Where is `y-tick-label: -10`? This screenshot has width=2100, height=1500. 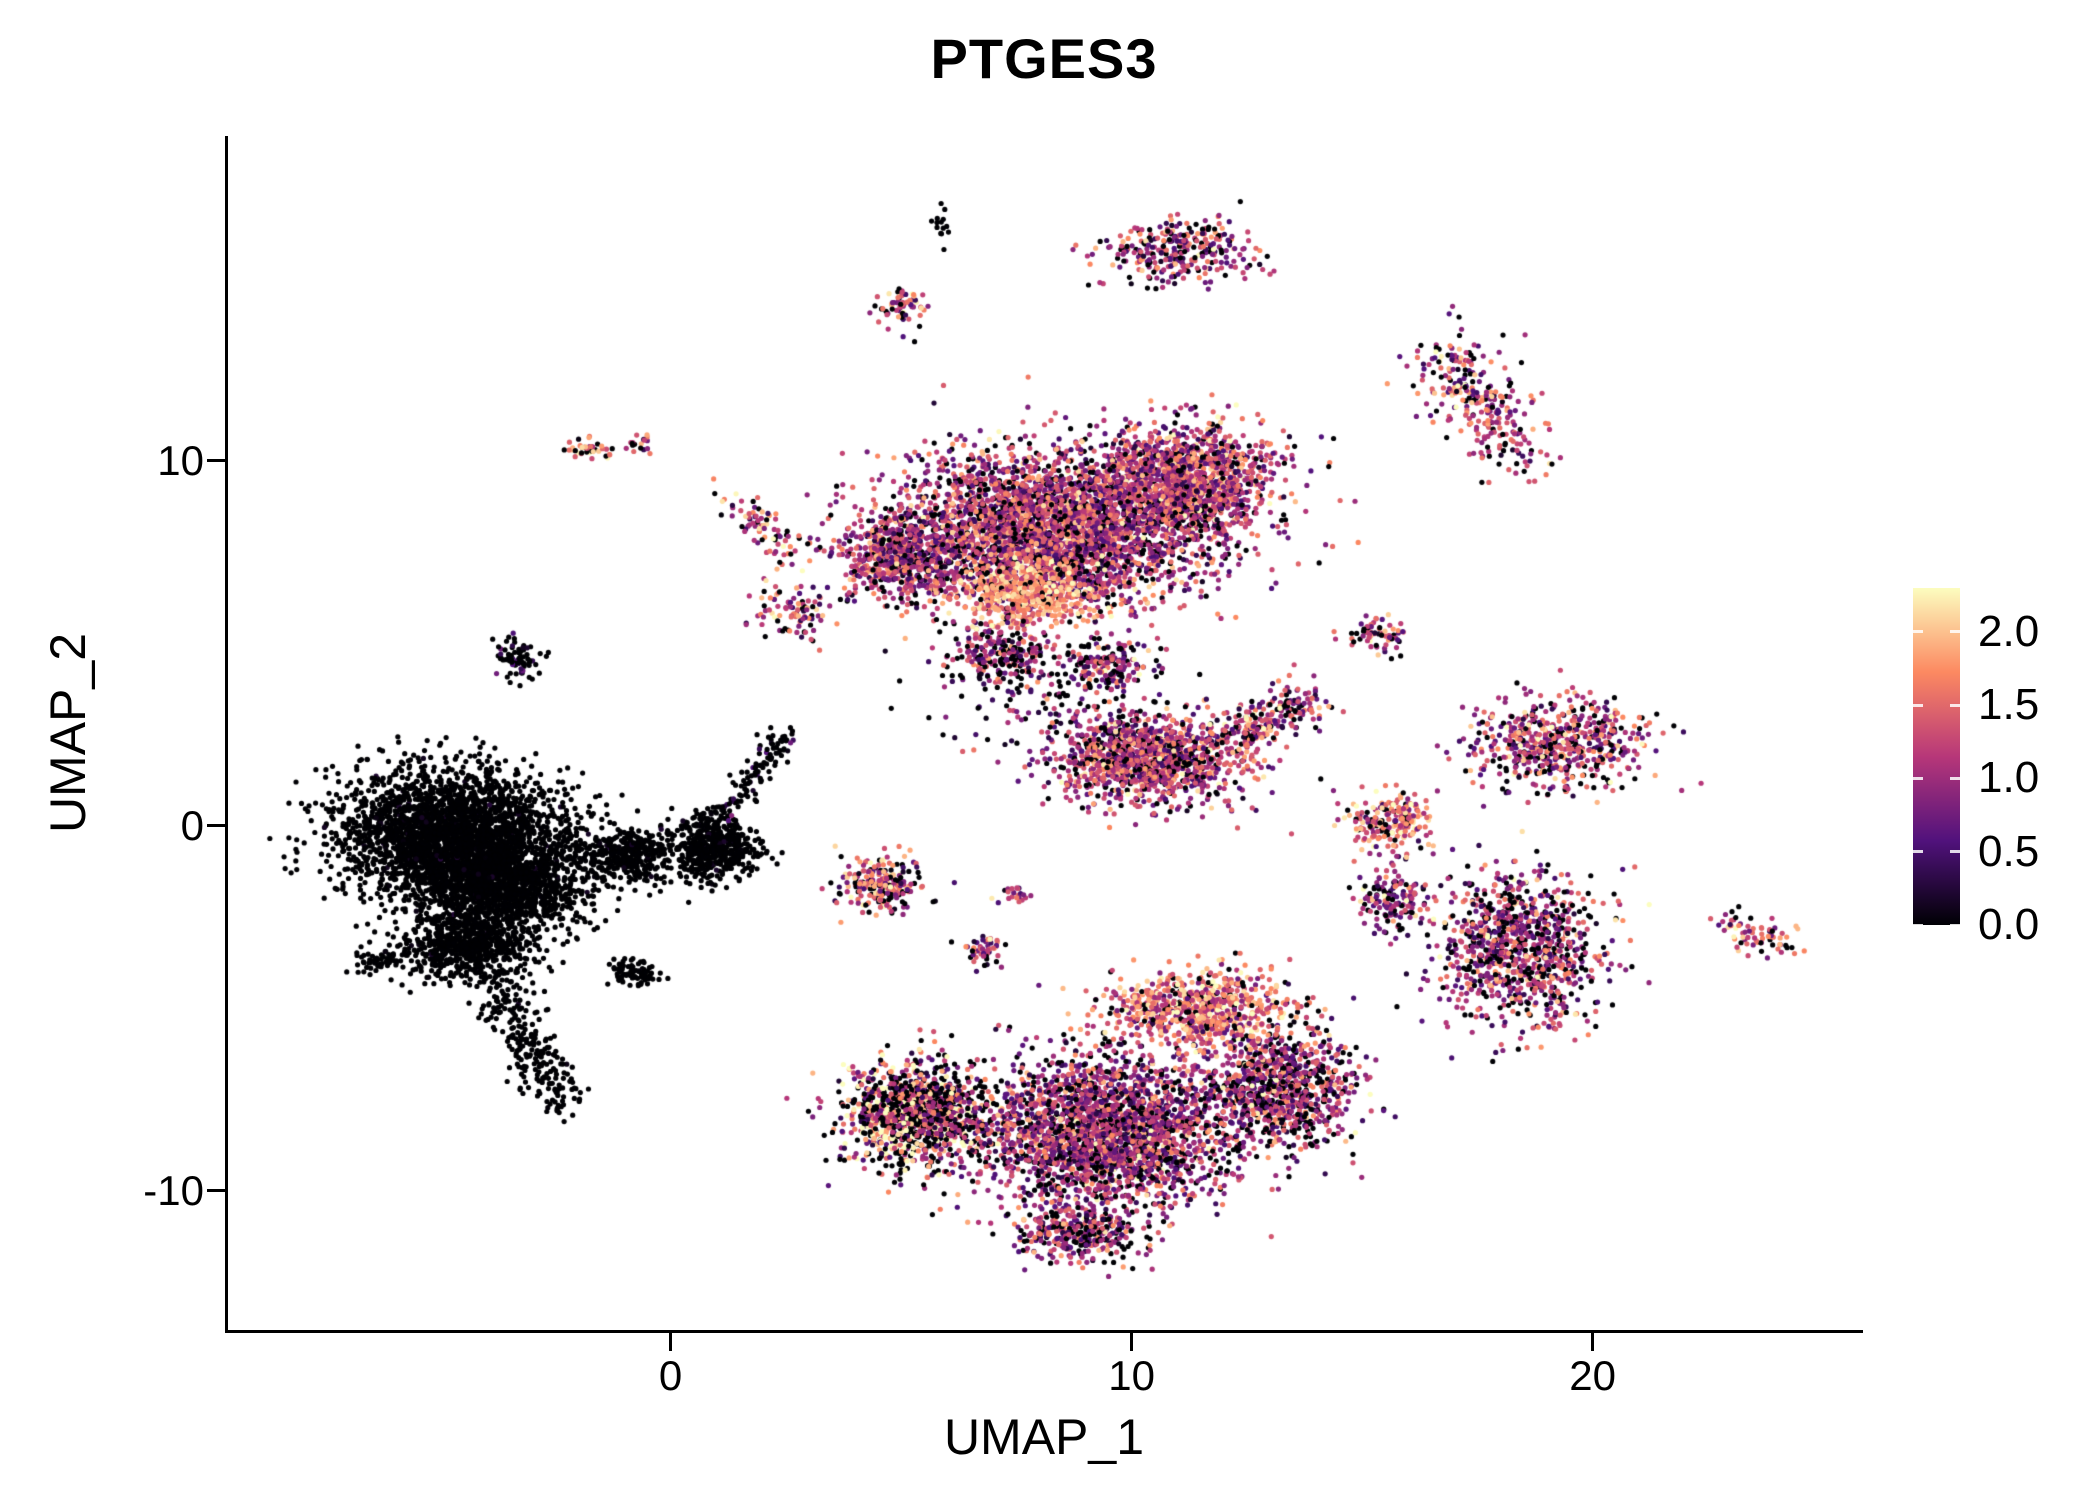 y-tick-label: -10 is located at coordinates (173, 1190).